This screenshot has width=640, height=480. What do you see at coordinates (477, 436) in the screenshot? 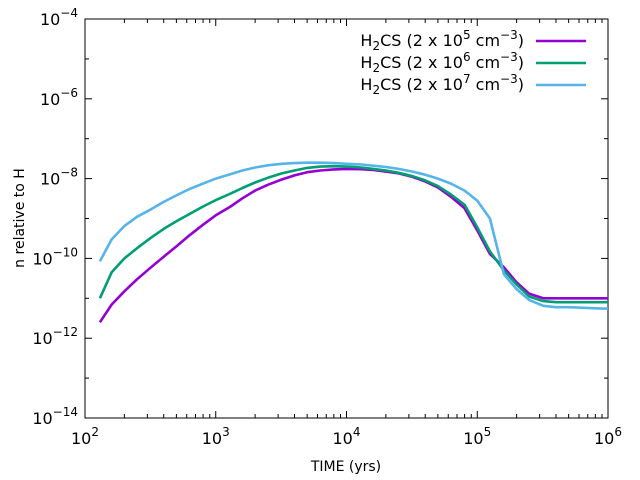
I see `x-tick-label: 10⁵` at bounding box center [477, 436].